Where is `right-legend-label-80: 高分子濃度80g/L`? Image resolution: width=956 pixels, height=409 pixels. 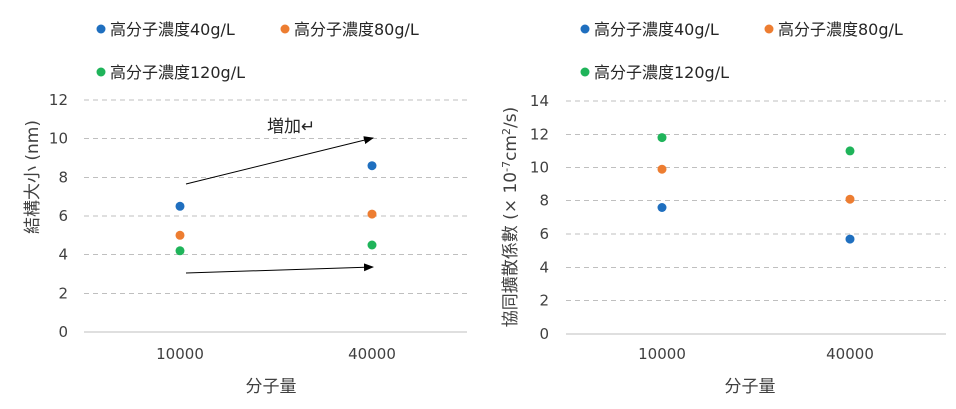
right-legend-label-80: 高分子濃度80g/L is located at coordinates (840, 29).